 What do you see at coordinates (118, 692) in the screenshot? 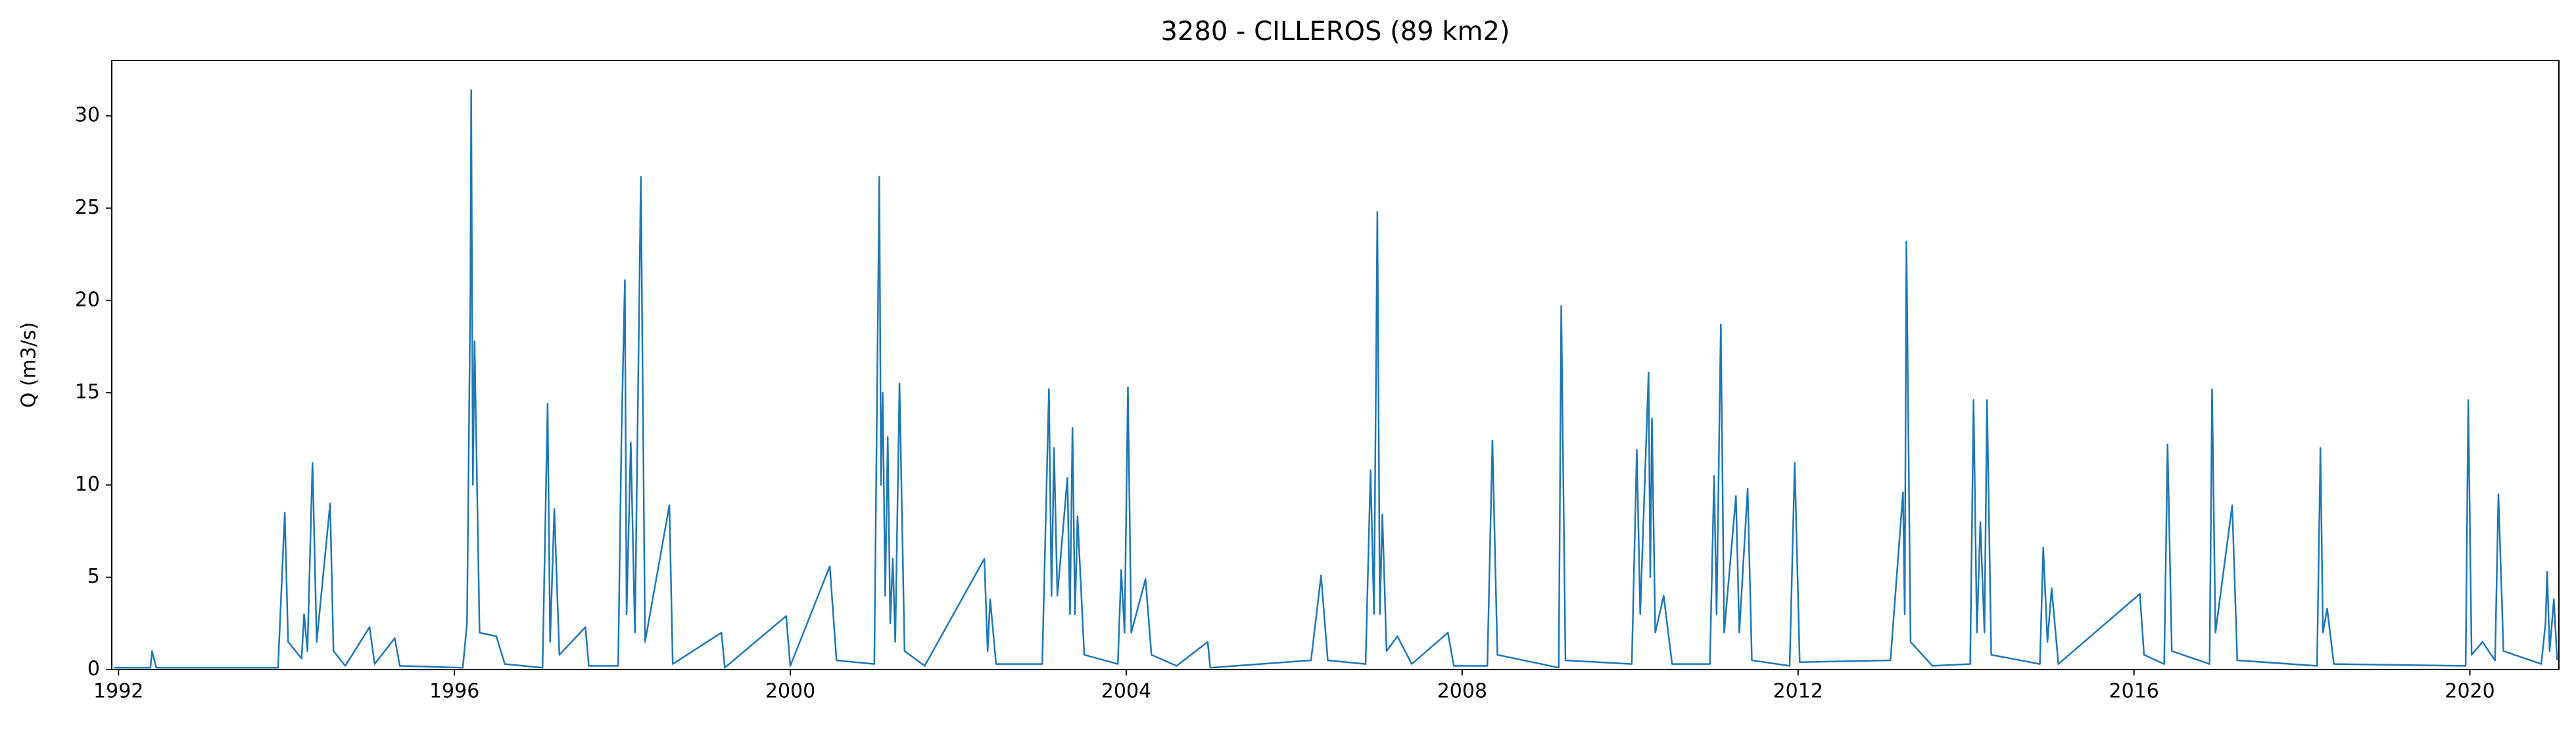
I see `x-tick-label: 1992` at bounding box center [118, 692].